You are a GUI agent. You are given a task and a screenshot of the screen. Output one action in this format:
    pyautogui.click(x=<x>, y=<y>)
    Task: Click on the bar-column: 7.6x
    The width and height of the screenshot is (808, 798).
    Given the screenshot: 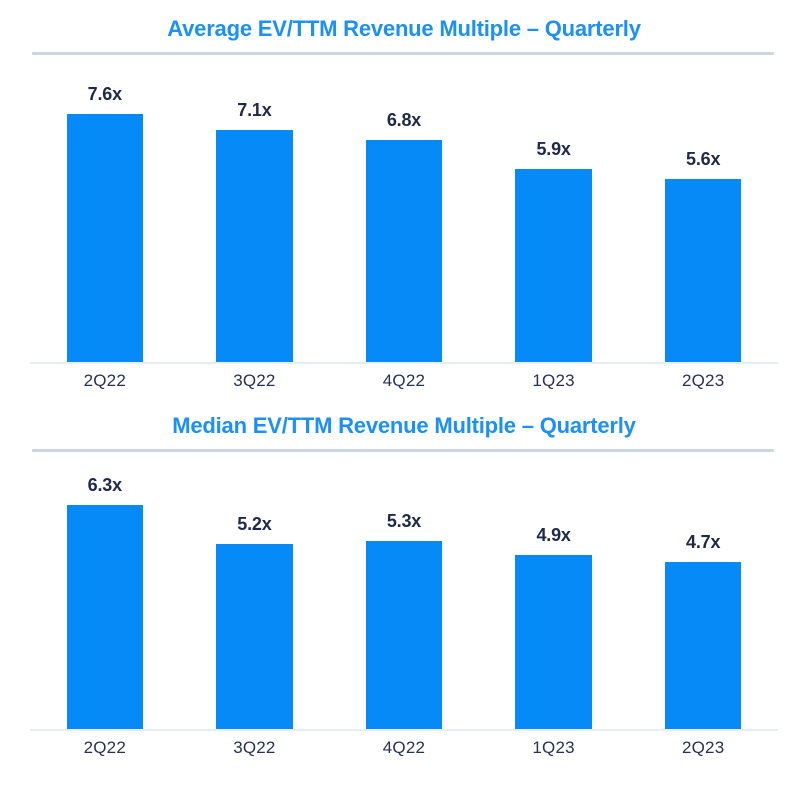 What is the action you would take?
    pyautogui.click(x=105, y=208)
    